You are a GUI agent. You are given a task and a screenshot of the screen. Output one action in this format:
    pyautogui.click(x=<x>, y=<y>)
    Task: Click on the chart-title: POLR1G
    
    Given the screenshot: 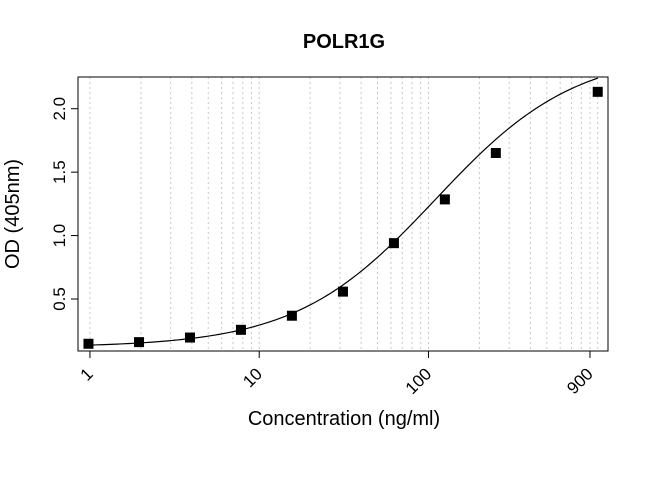 What is the action you would take?
    pyautogui.click(x=344, y=42)
    